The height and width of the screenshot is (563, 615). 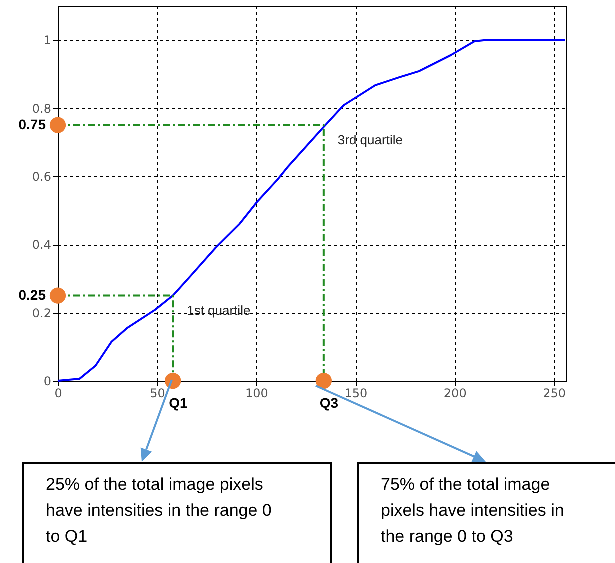 What do you see at coordinates (48, 41) in the screenshot?
I see `y-tick-label: 1` at bounding box center [48, 41].